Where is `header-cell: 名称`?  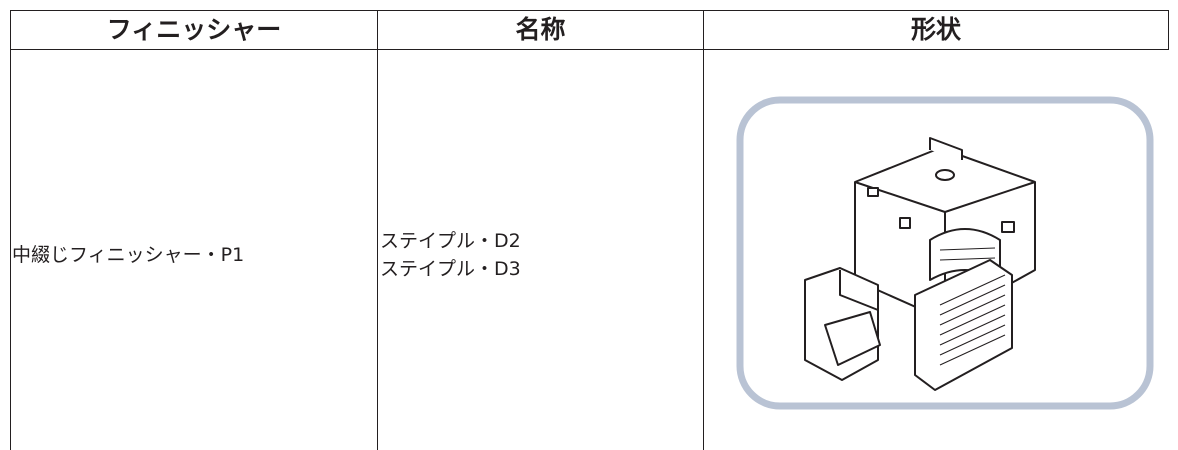 header-cell: 名称 is located at coordinates (540, 29).